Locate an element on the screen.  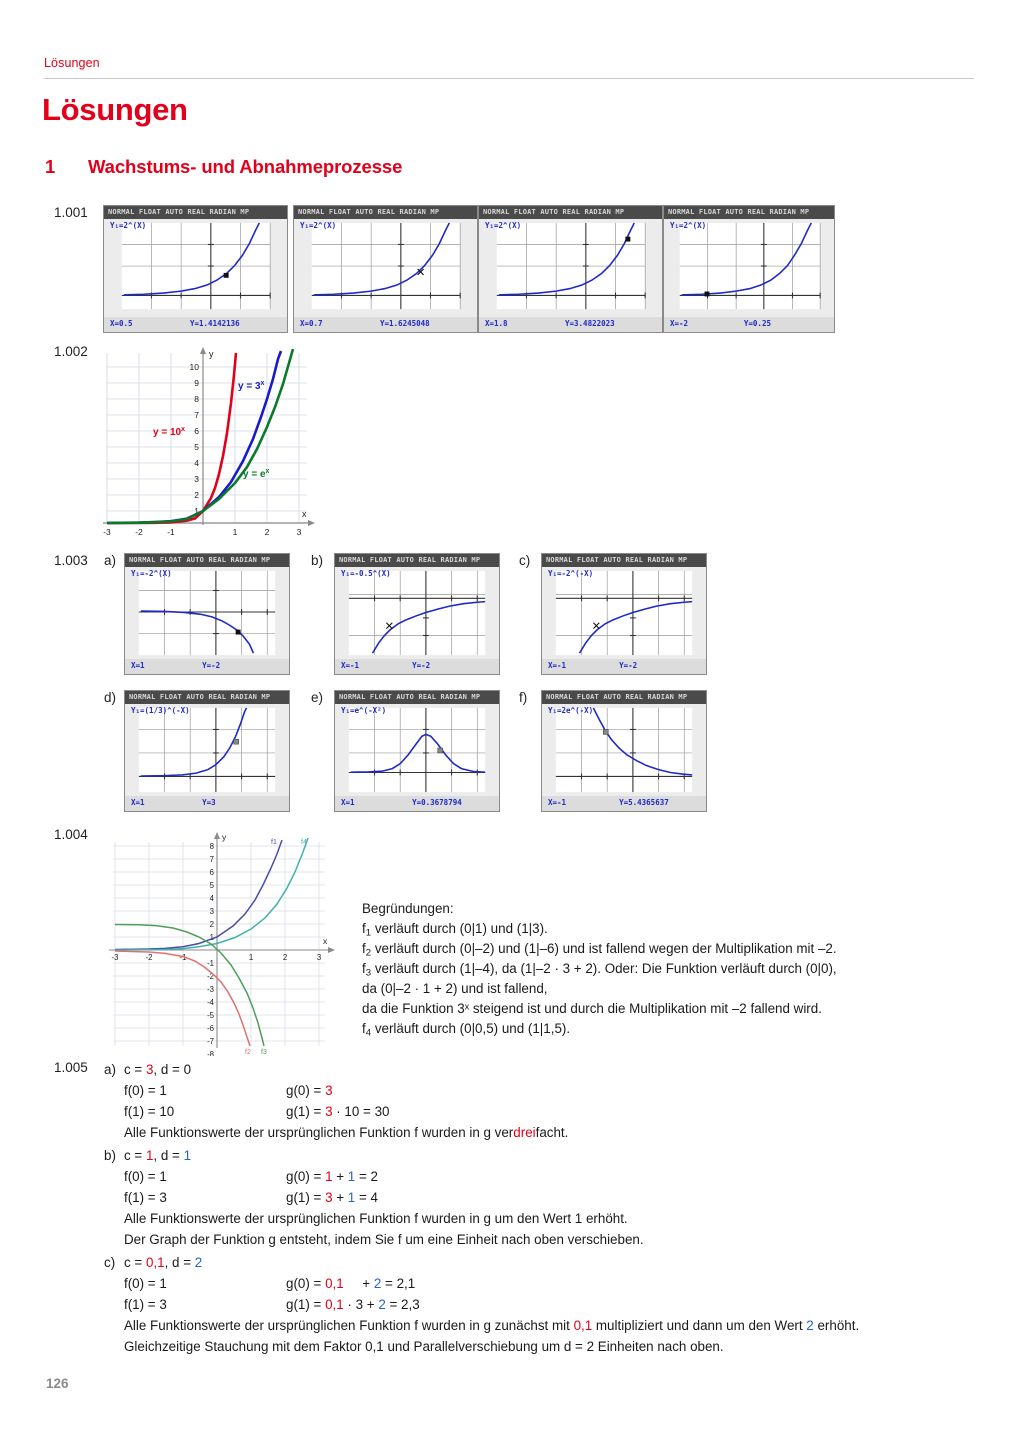
calc-x-value: X=0.7 is located at coordinates (311, 323).